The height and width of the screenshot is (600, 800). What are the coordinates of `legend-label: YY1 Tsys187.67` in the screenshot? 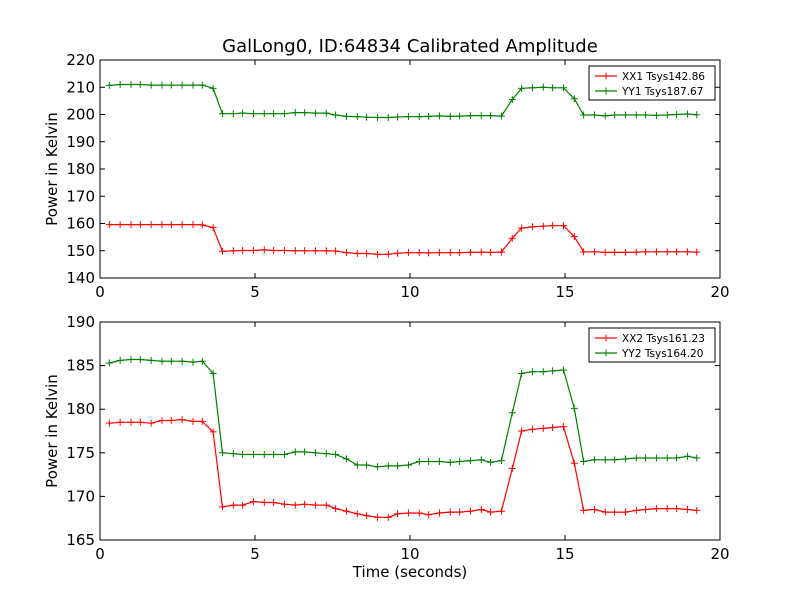 It's located at (662, 92).